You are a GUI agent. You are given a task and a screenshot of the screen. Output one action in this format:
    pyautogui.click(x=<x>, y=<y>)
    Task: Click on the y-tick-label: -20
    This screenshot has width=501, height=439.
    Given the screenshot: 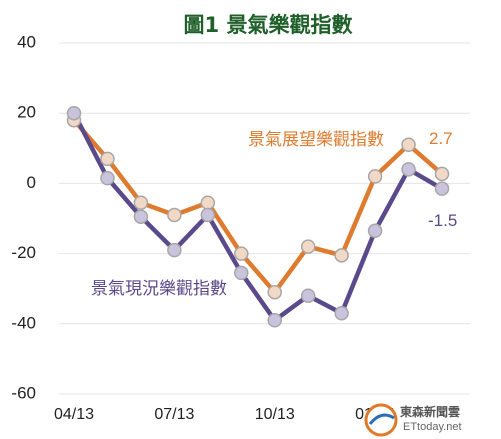 What is the action you would take?
    pyautogui.click(x=23, y=252)
    